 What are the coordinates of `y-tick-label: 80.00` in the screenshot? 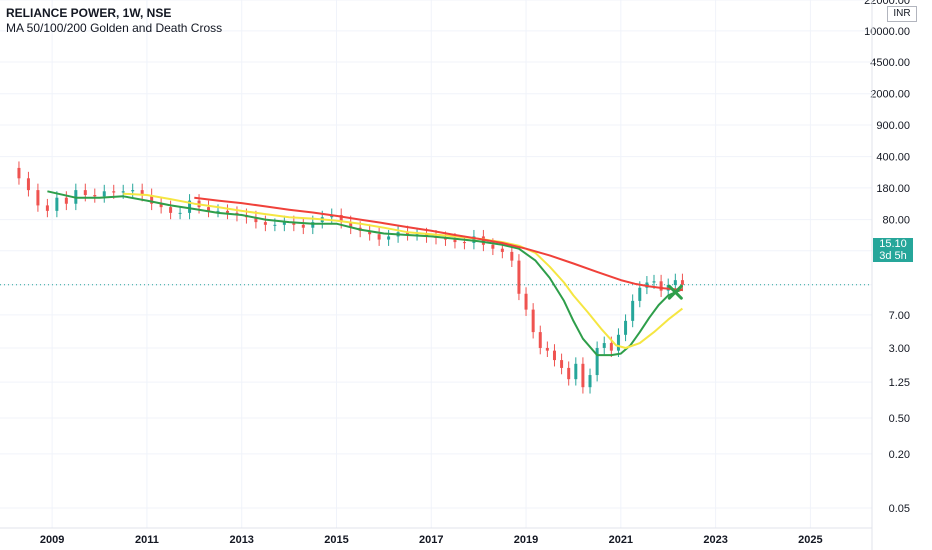 It's located at (896, 221).